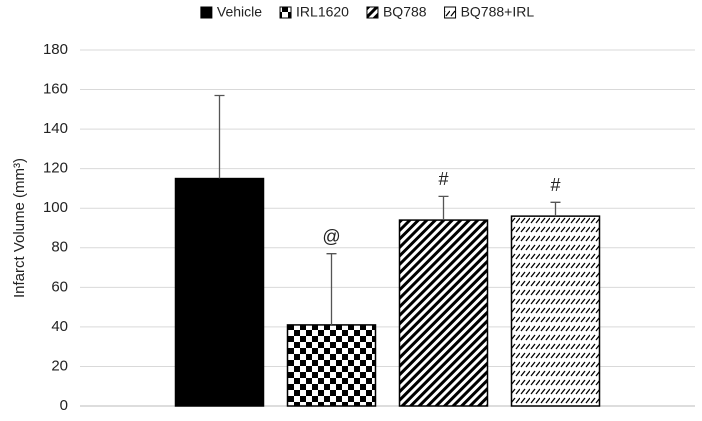  What do you see at coordinates (55, 49) in the screenshot?
I see `y-tick-label: 180` at bounding box center [55, 49].